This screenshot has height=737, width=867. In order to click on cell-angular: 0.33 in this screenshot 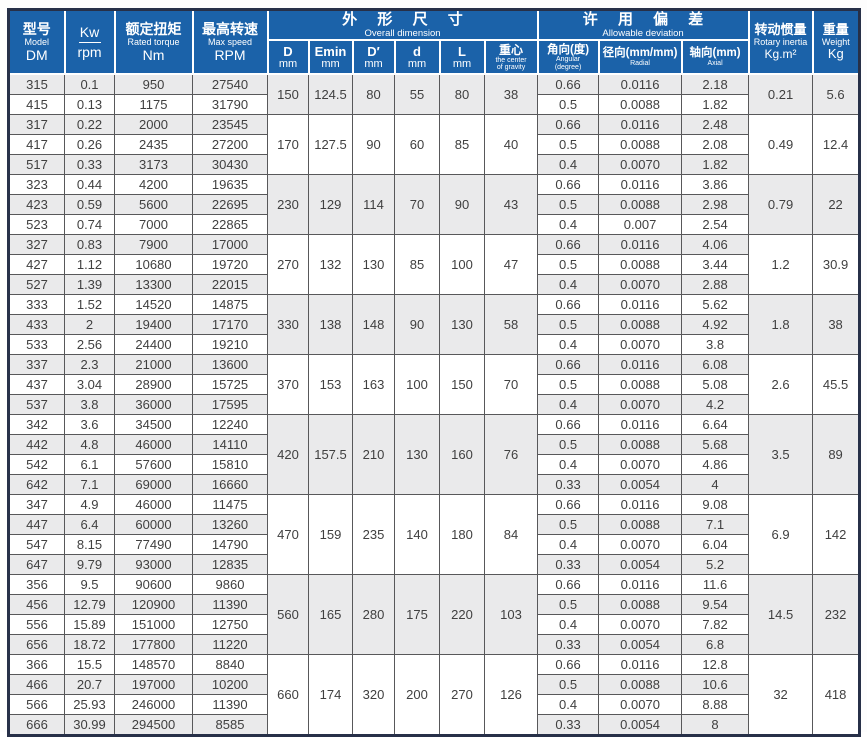, I will do `click(568, 485)`.